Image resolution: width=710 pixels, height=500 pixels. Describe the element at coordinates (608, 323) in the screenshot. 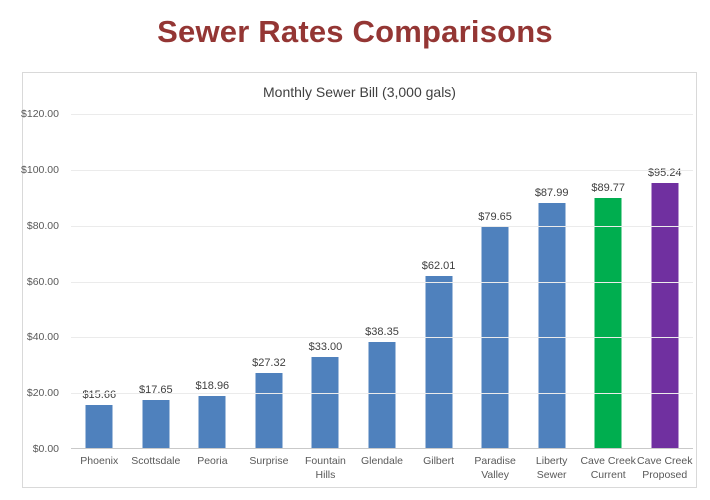

I see `bar-cave-creek-current` at that location.